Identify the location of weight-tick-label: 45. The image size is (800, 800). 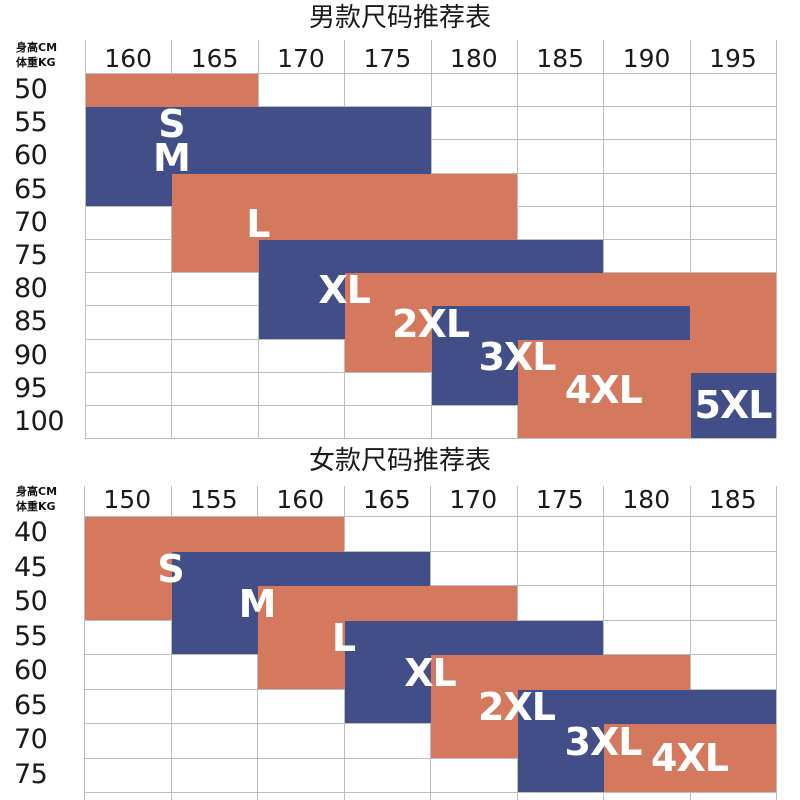
(31, 567).